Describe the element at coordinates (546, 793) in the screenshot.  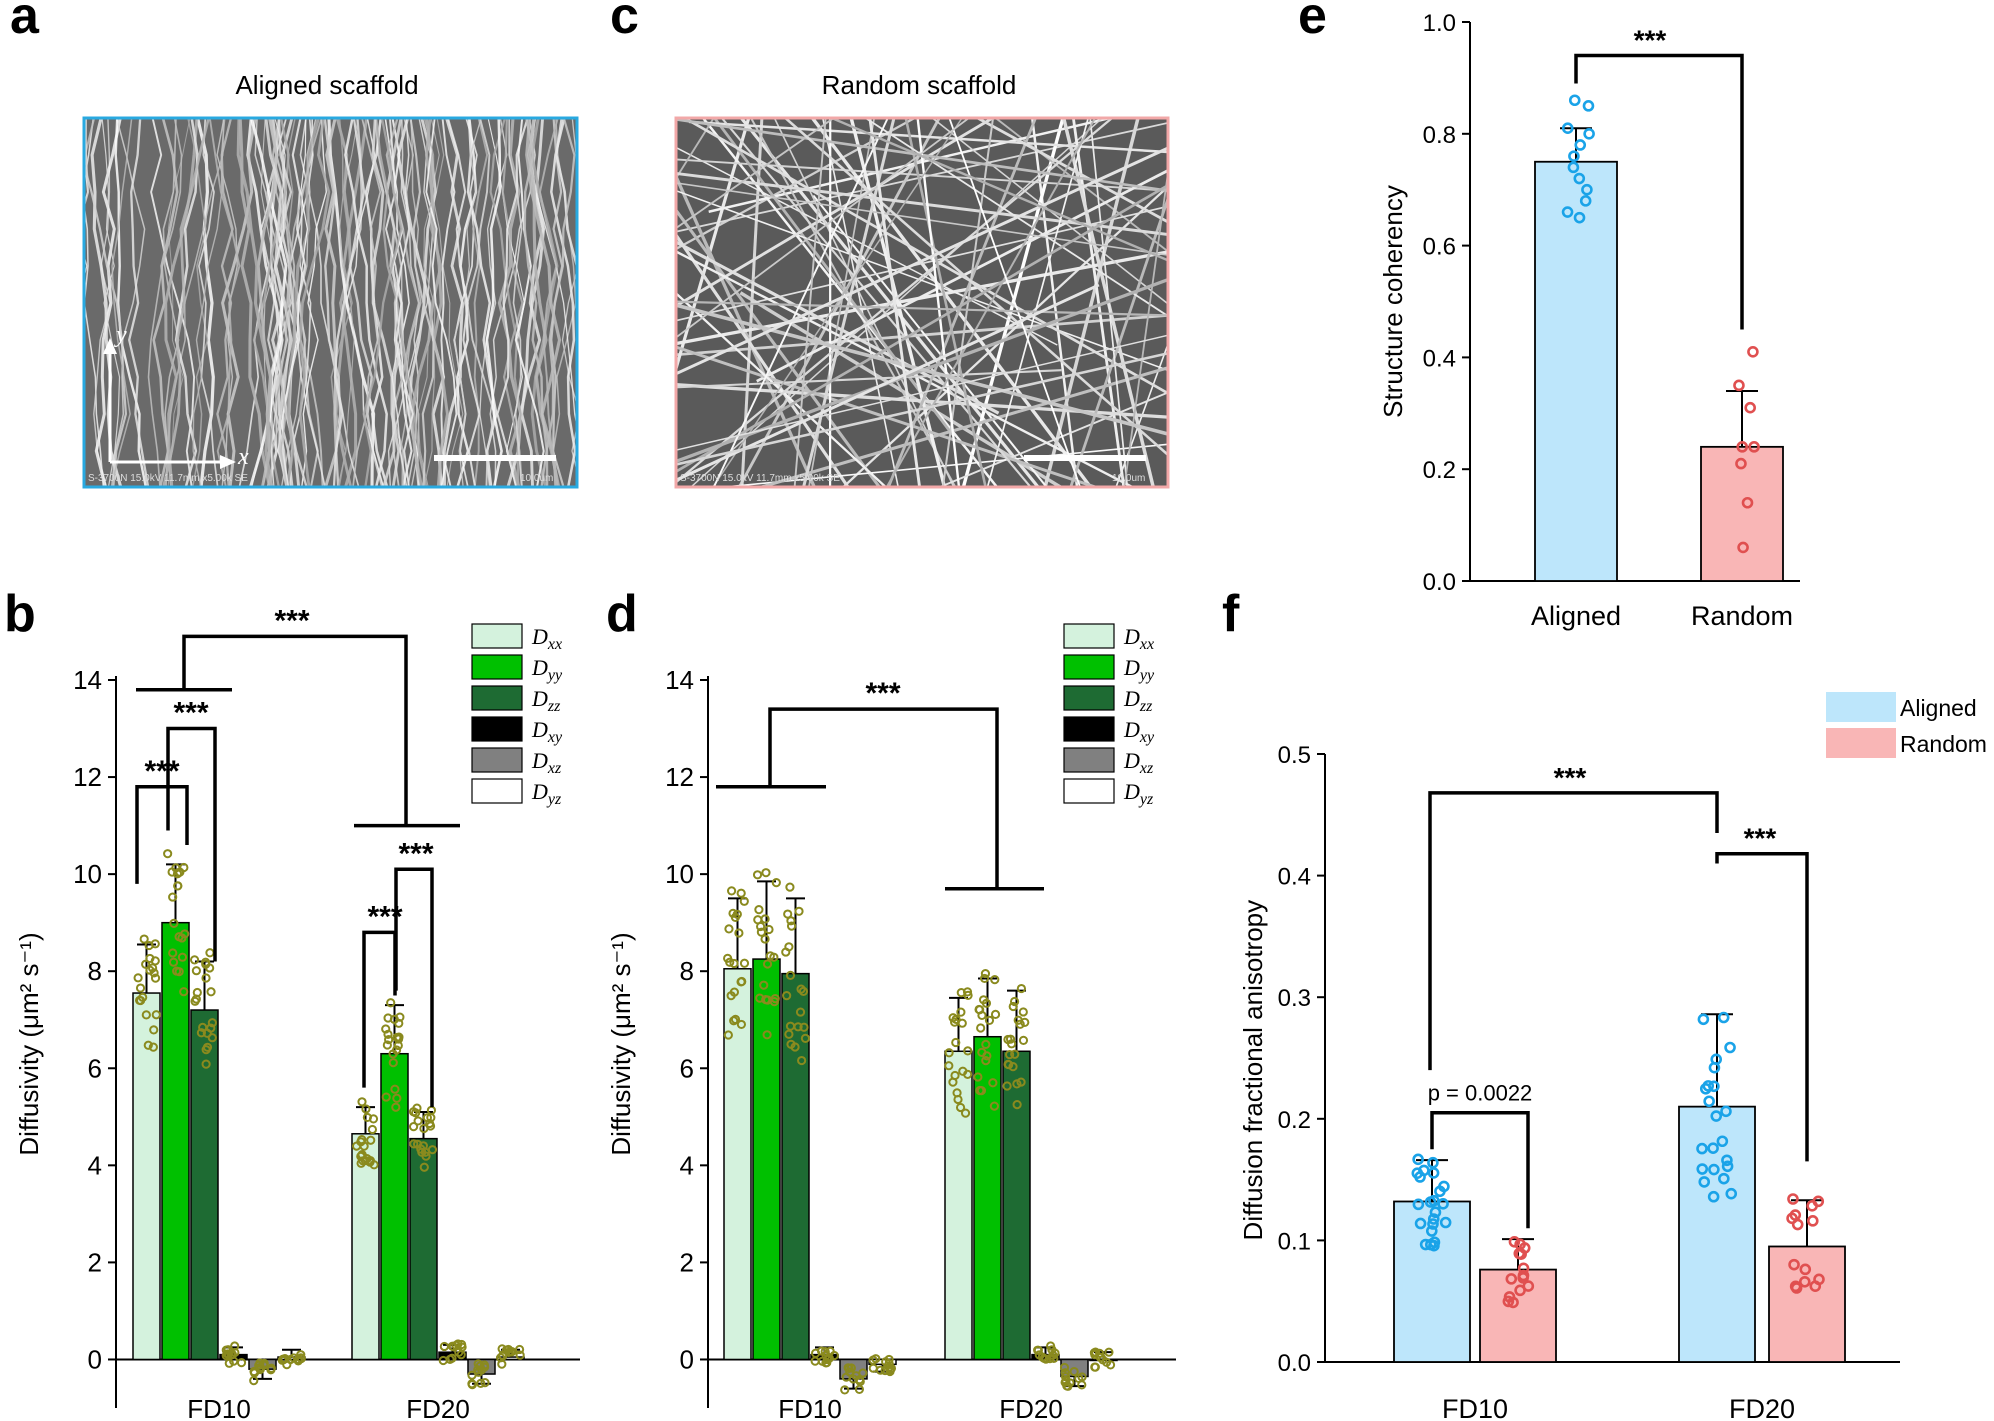
I see `legend-label-yz: Dyz` at that location.